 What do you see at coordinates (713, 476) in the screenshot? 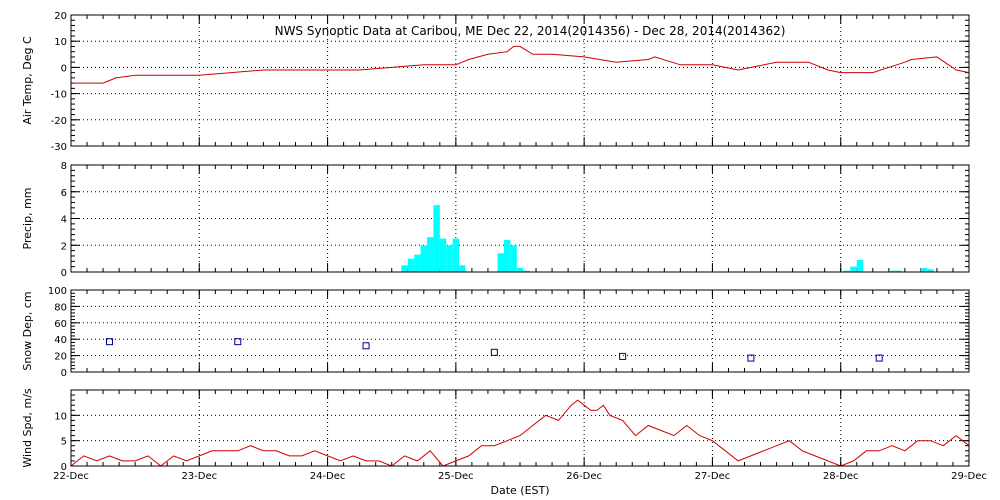
I see `x-tick-label: 27-Dec` at bounding box center [713, 476].